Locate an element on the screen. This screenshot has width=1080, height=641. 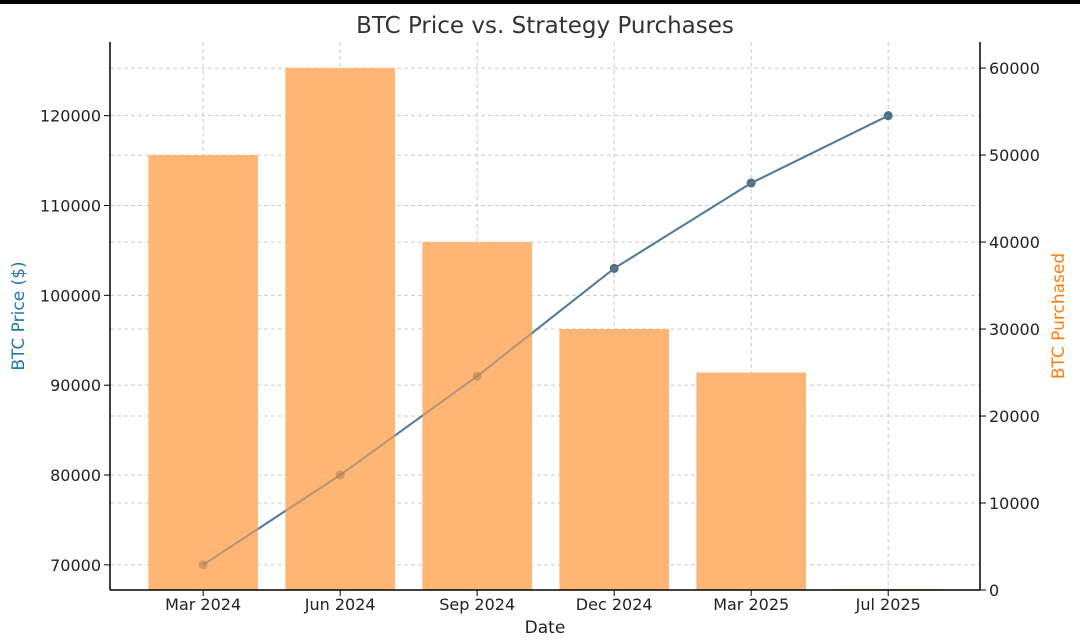
x-axis-label: Date is located at coordinates (545, 628).